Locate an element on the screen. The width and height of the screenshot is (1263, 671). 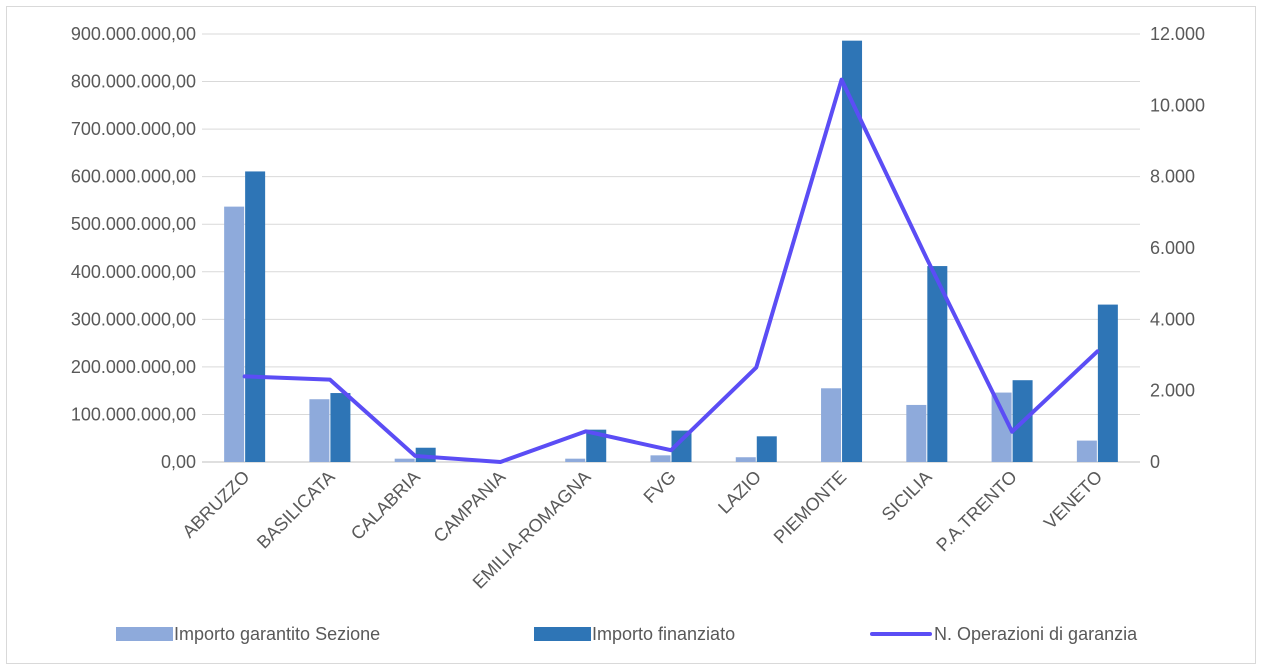
right-axis-tick-label: 8.000 is located at coordinates (1172, 177).